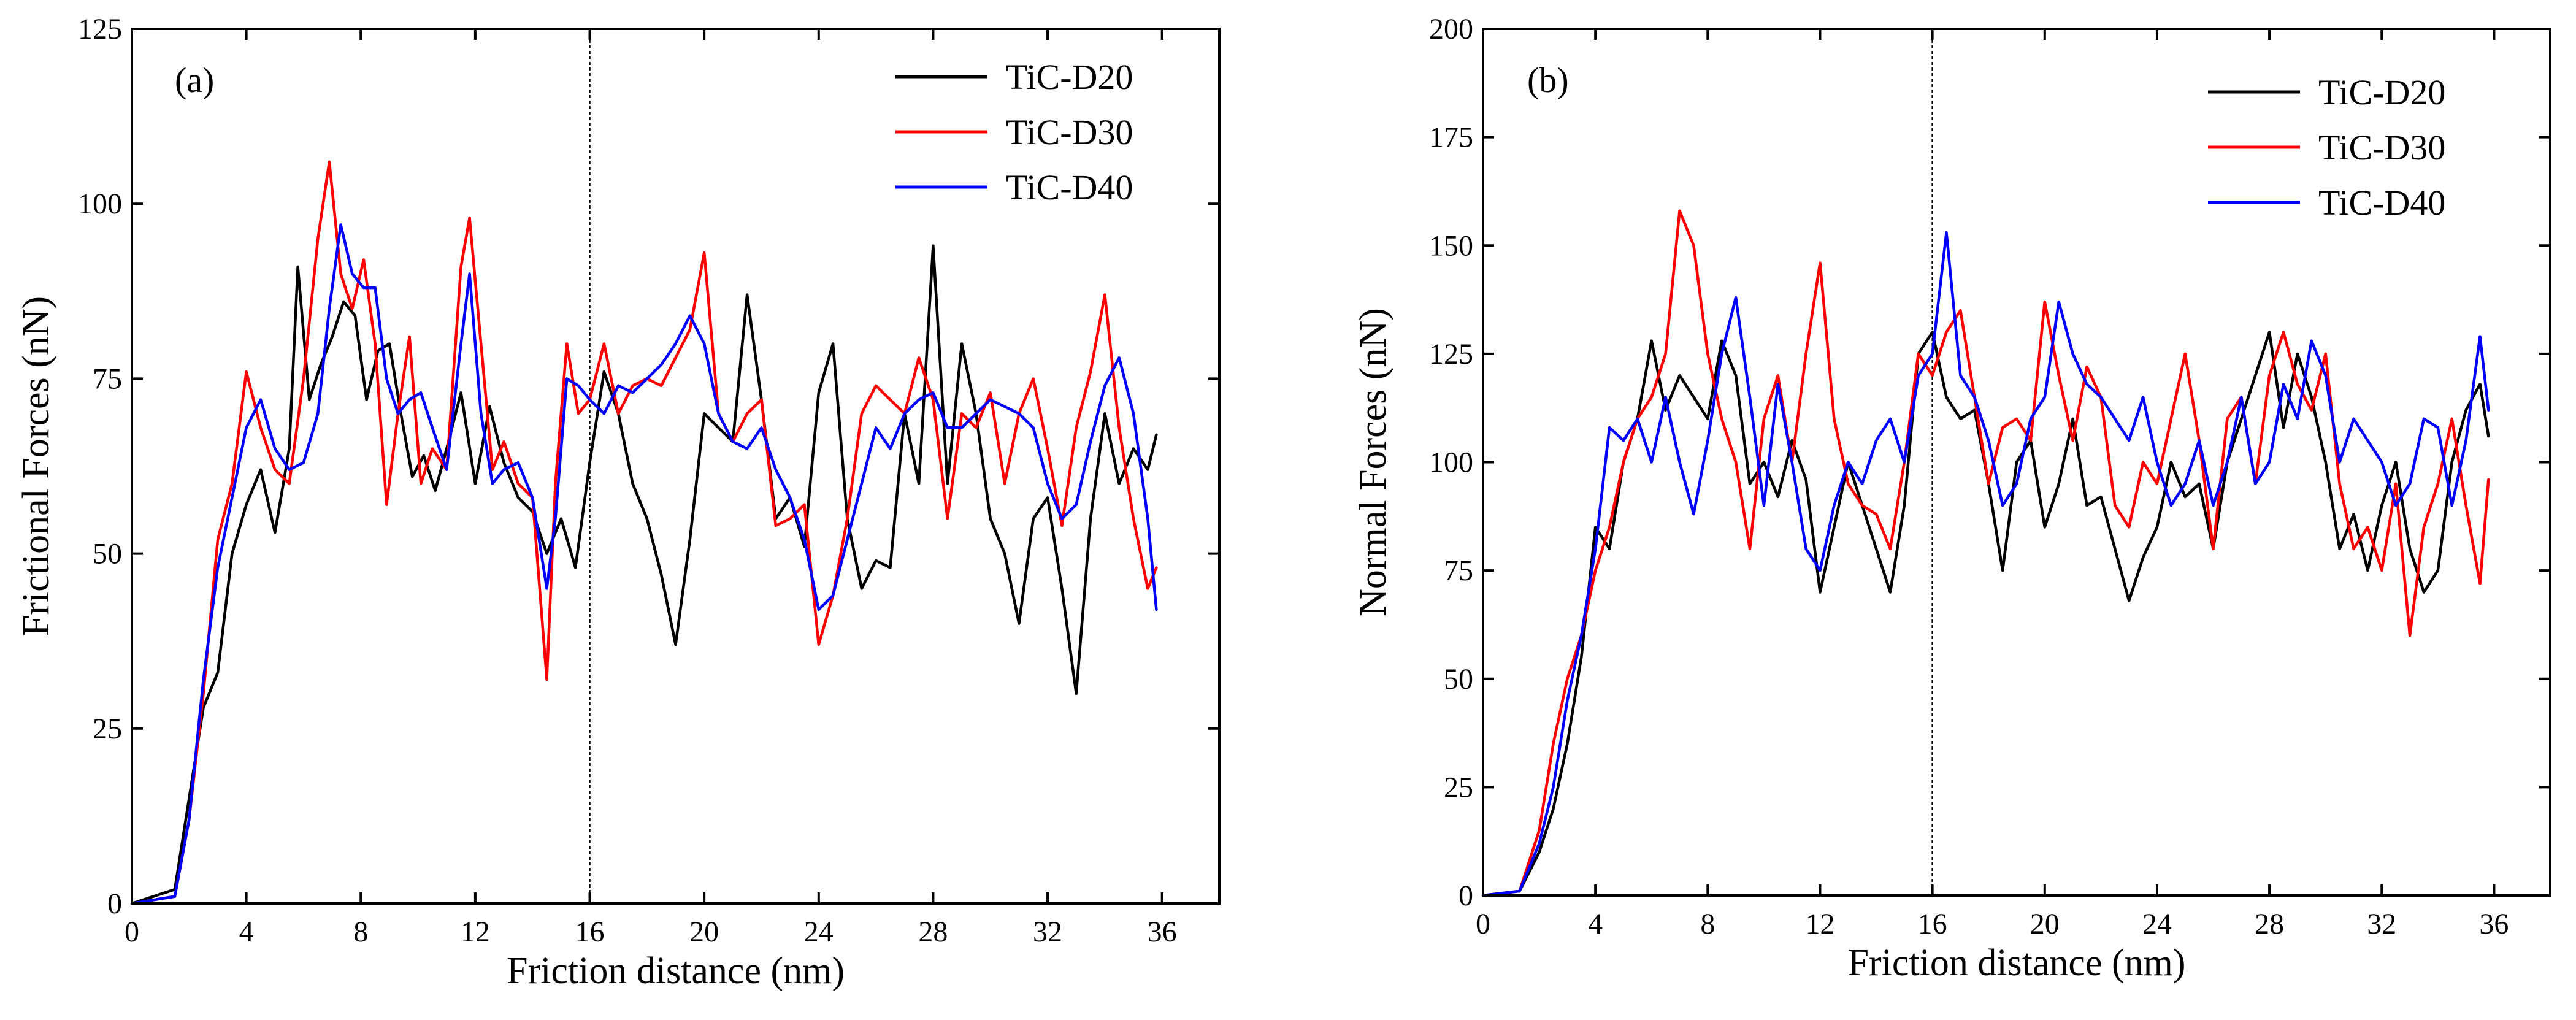 The image size is (2576, 1020). What do you see at coordinates (1451, 137) in the screenshot?
I see `y-tick-label: 175` at bounding box center [1451, 137].